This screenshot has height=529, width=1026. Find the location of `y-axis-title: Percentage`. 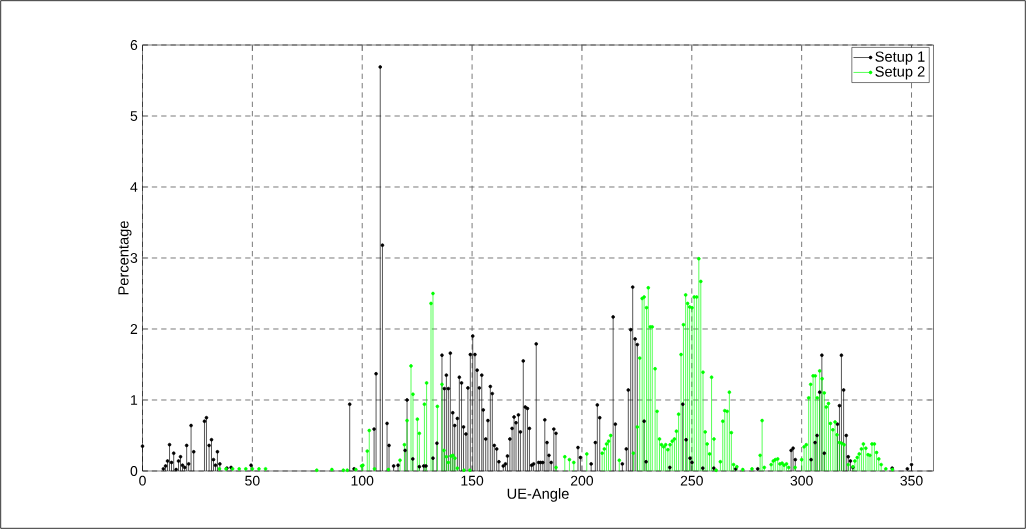

y-axis-title: Percentage is located at coordinates (125, 258).